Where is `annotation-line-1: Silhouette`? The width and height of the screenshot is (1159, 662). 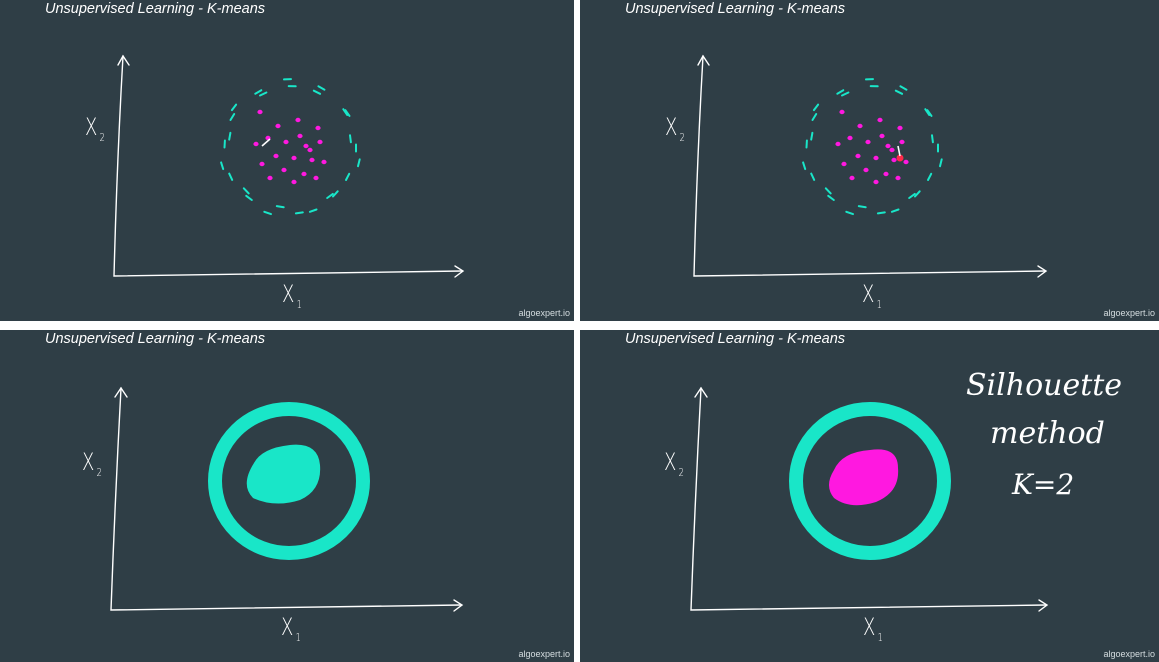 annotation-line-1: Silhouette is located at coordinates (1044, 385).